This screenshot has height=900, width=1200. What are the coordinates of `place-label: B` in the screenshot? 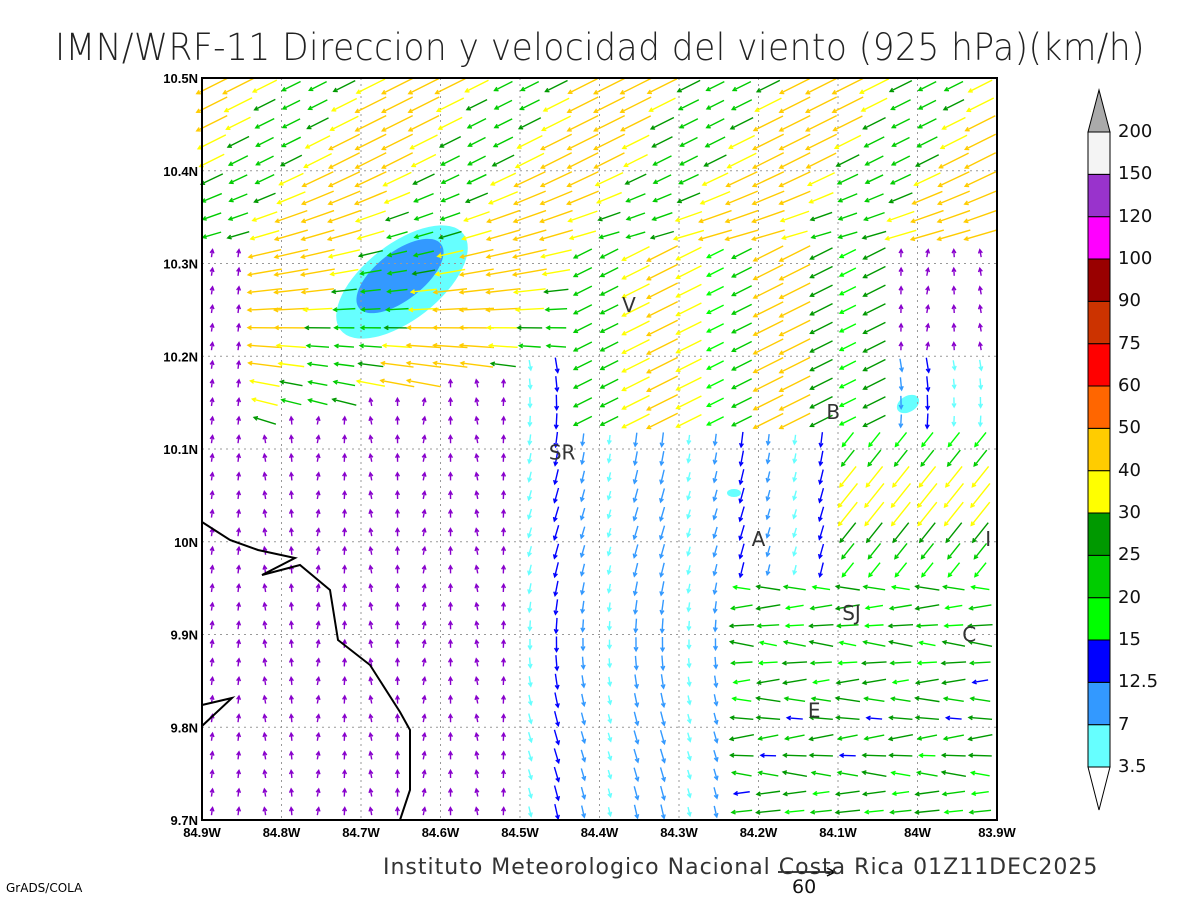 It's located at (833, 412).